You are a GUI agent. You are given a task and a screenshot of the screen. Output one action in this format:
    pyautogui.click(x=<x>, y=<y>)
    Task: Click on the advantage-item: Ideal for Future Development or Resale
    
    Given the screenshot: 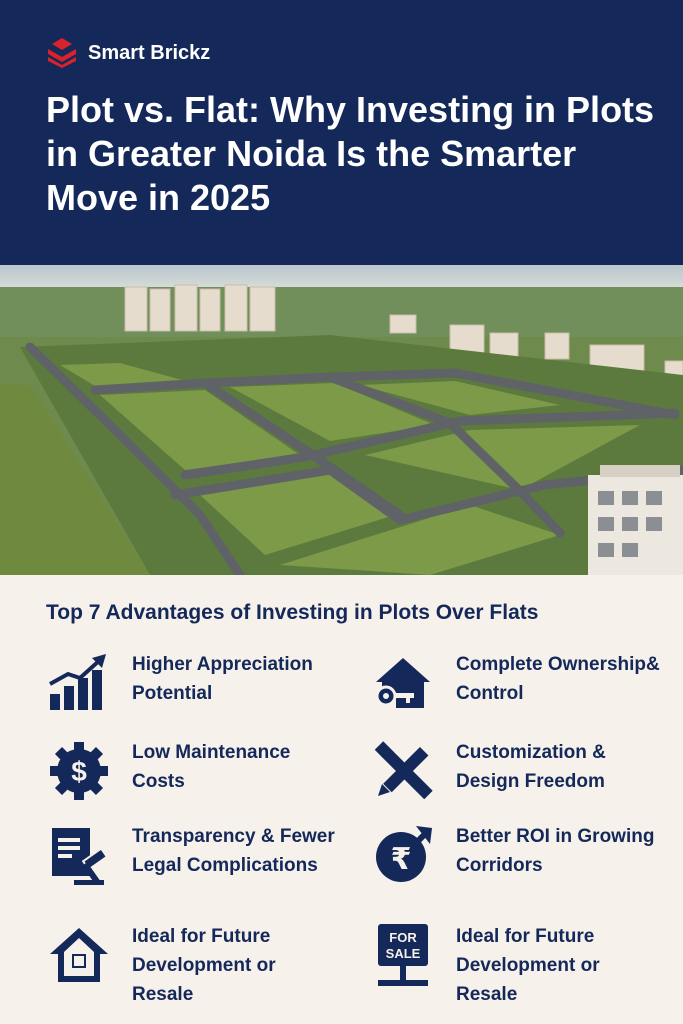 What is the action you would take?
    pyautogui.click(x=194, y=965)
    